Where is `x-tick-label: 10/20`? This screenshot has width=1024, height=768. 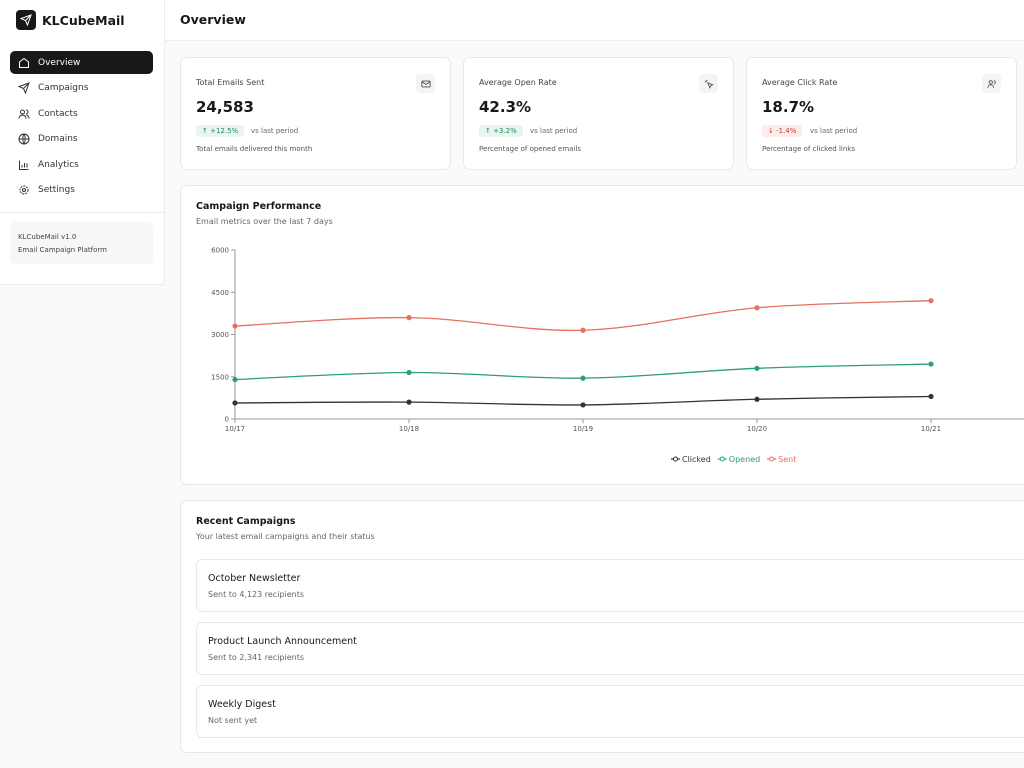
x-tick-label: 10/20 is located at coordinates (757, 429).